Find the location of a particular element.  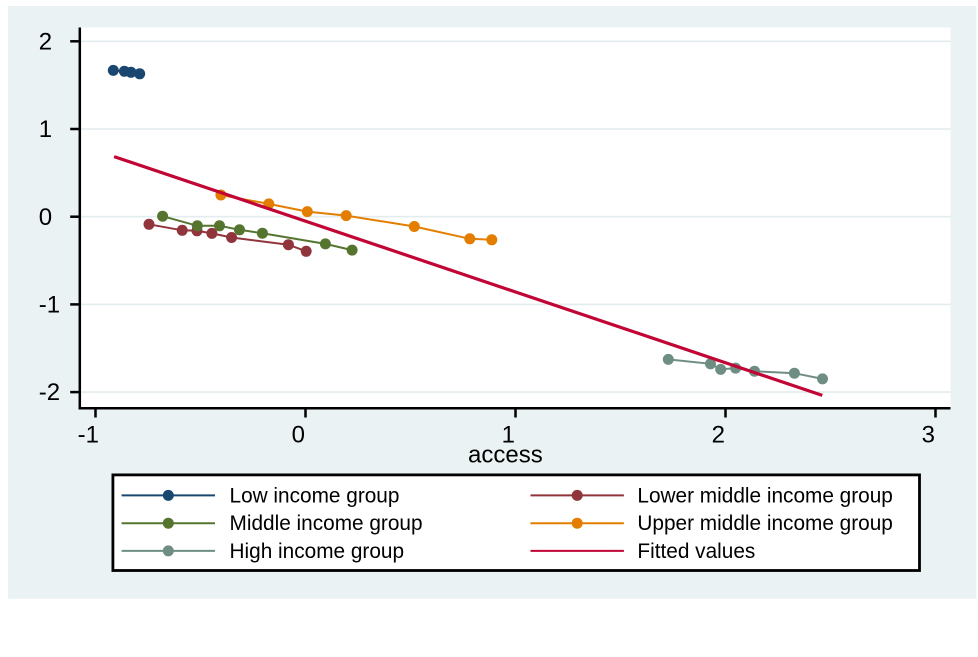

svg-text: 3 is located at coordinates (928, 434).